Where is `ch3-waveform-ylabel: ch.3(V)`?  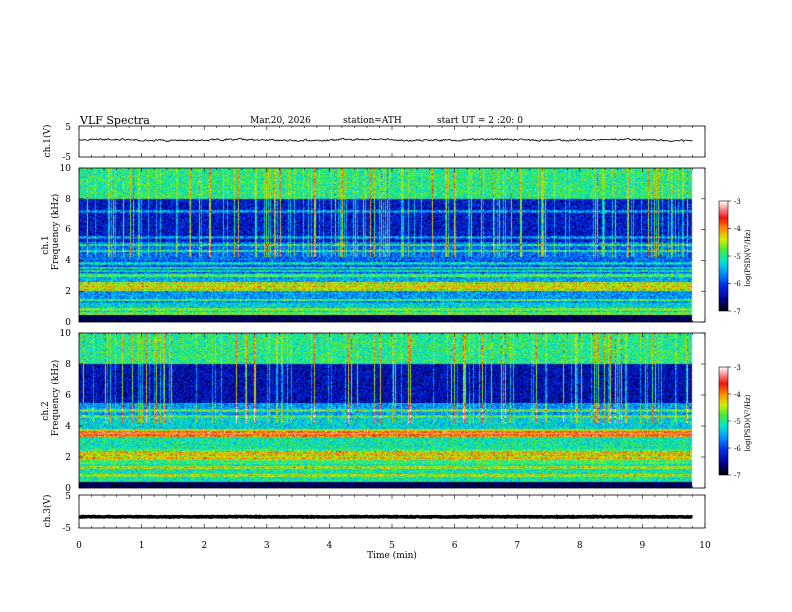
ch3-waveform-ylabel: ch.3(V) is located at coordinates (47, 511).